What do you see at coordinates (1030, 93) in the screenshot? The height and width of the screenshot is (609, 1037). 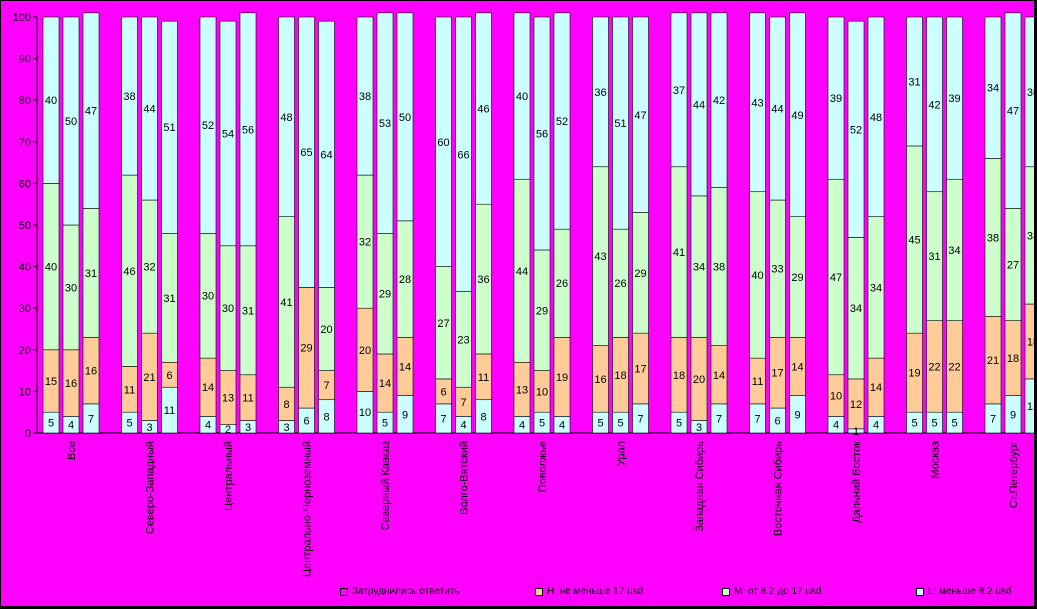 I see `data-label: 36` at bounding box center [1030, 93].